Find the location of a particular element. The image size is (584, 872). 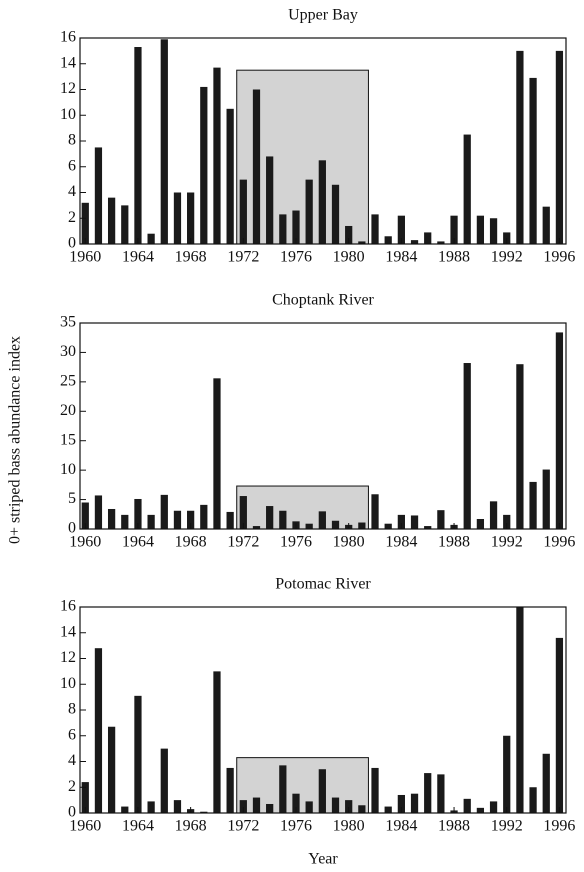

panel-title: Upper Bay is located at coordinates (323, 15).